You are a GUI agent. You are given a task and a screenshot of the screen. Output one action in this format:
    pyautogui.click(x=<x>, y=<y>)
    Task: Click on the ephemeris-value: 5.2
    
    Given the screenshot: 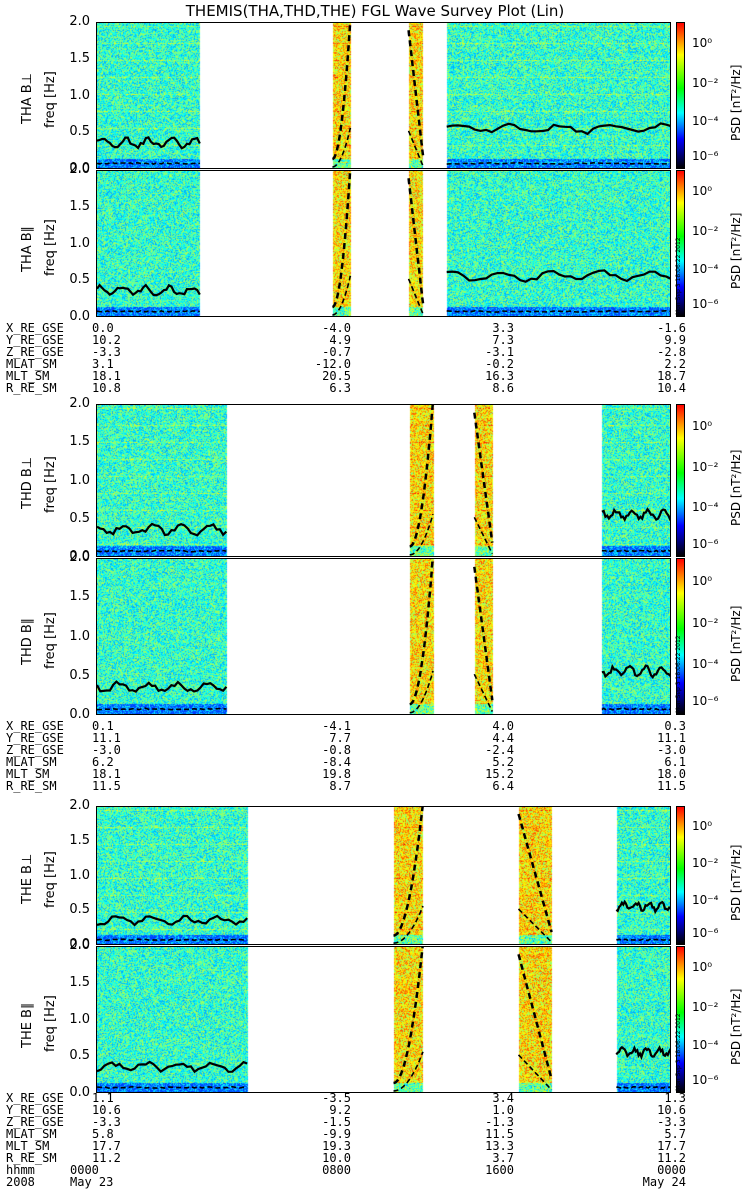 What is the action you would take?
    pyautogui.click(x=503, y=762)
    